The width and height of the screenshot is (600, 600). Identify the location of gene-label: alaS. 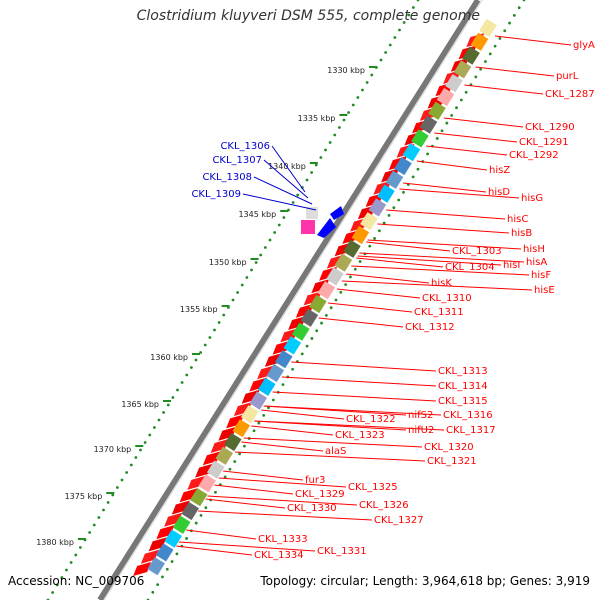
(335, 451).